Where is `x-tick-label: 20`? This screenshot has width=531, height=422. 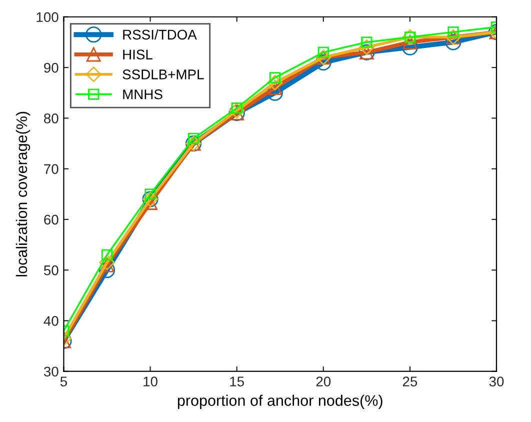 x-tick-label: 20 is located at coordinates (323, 381).